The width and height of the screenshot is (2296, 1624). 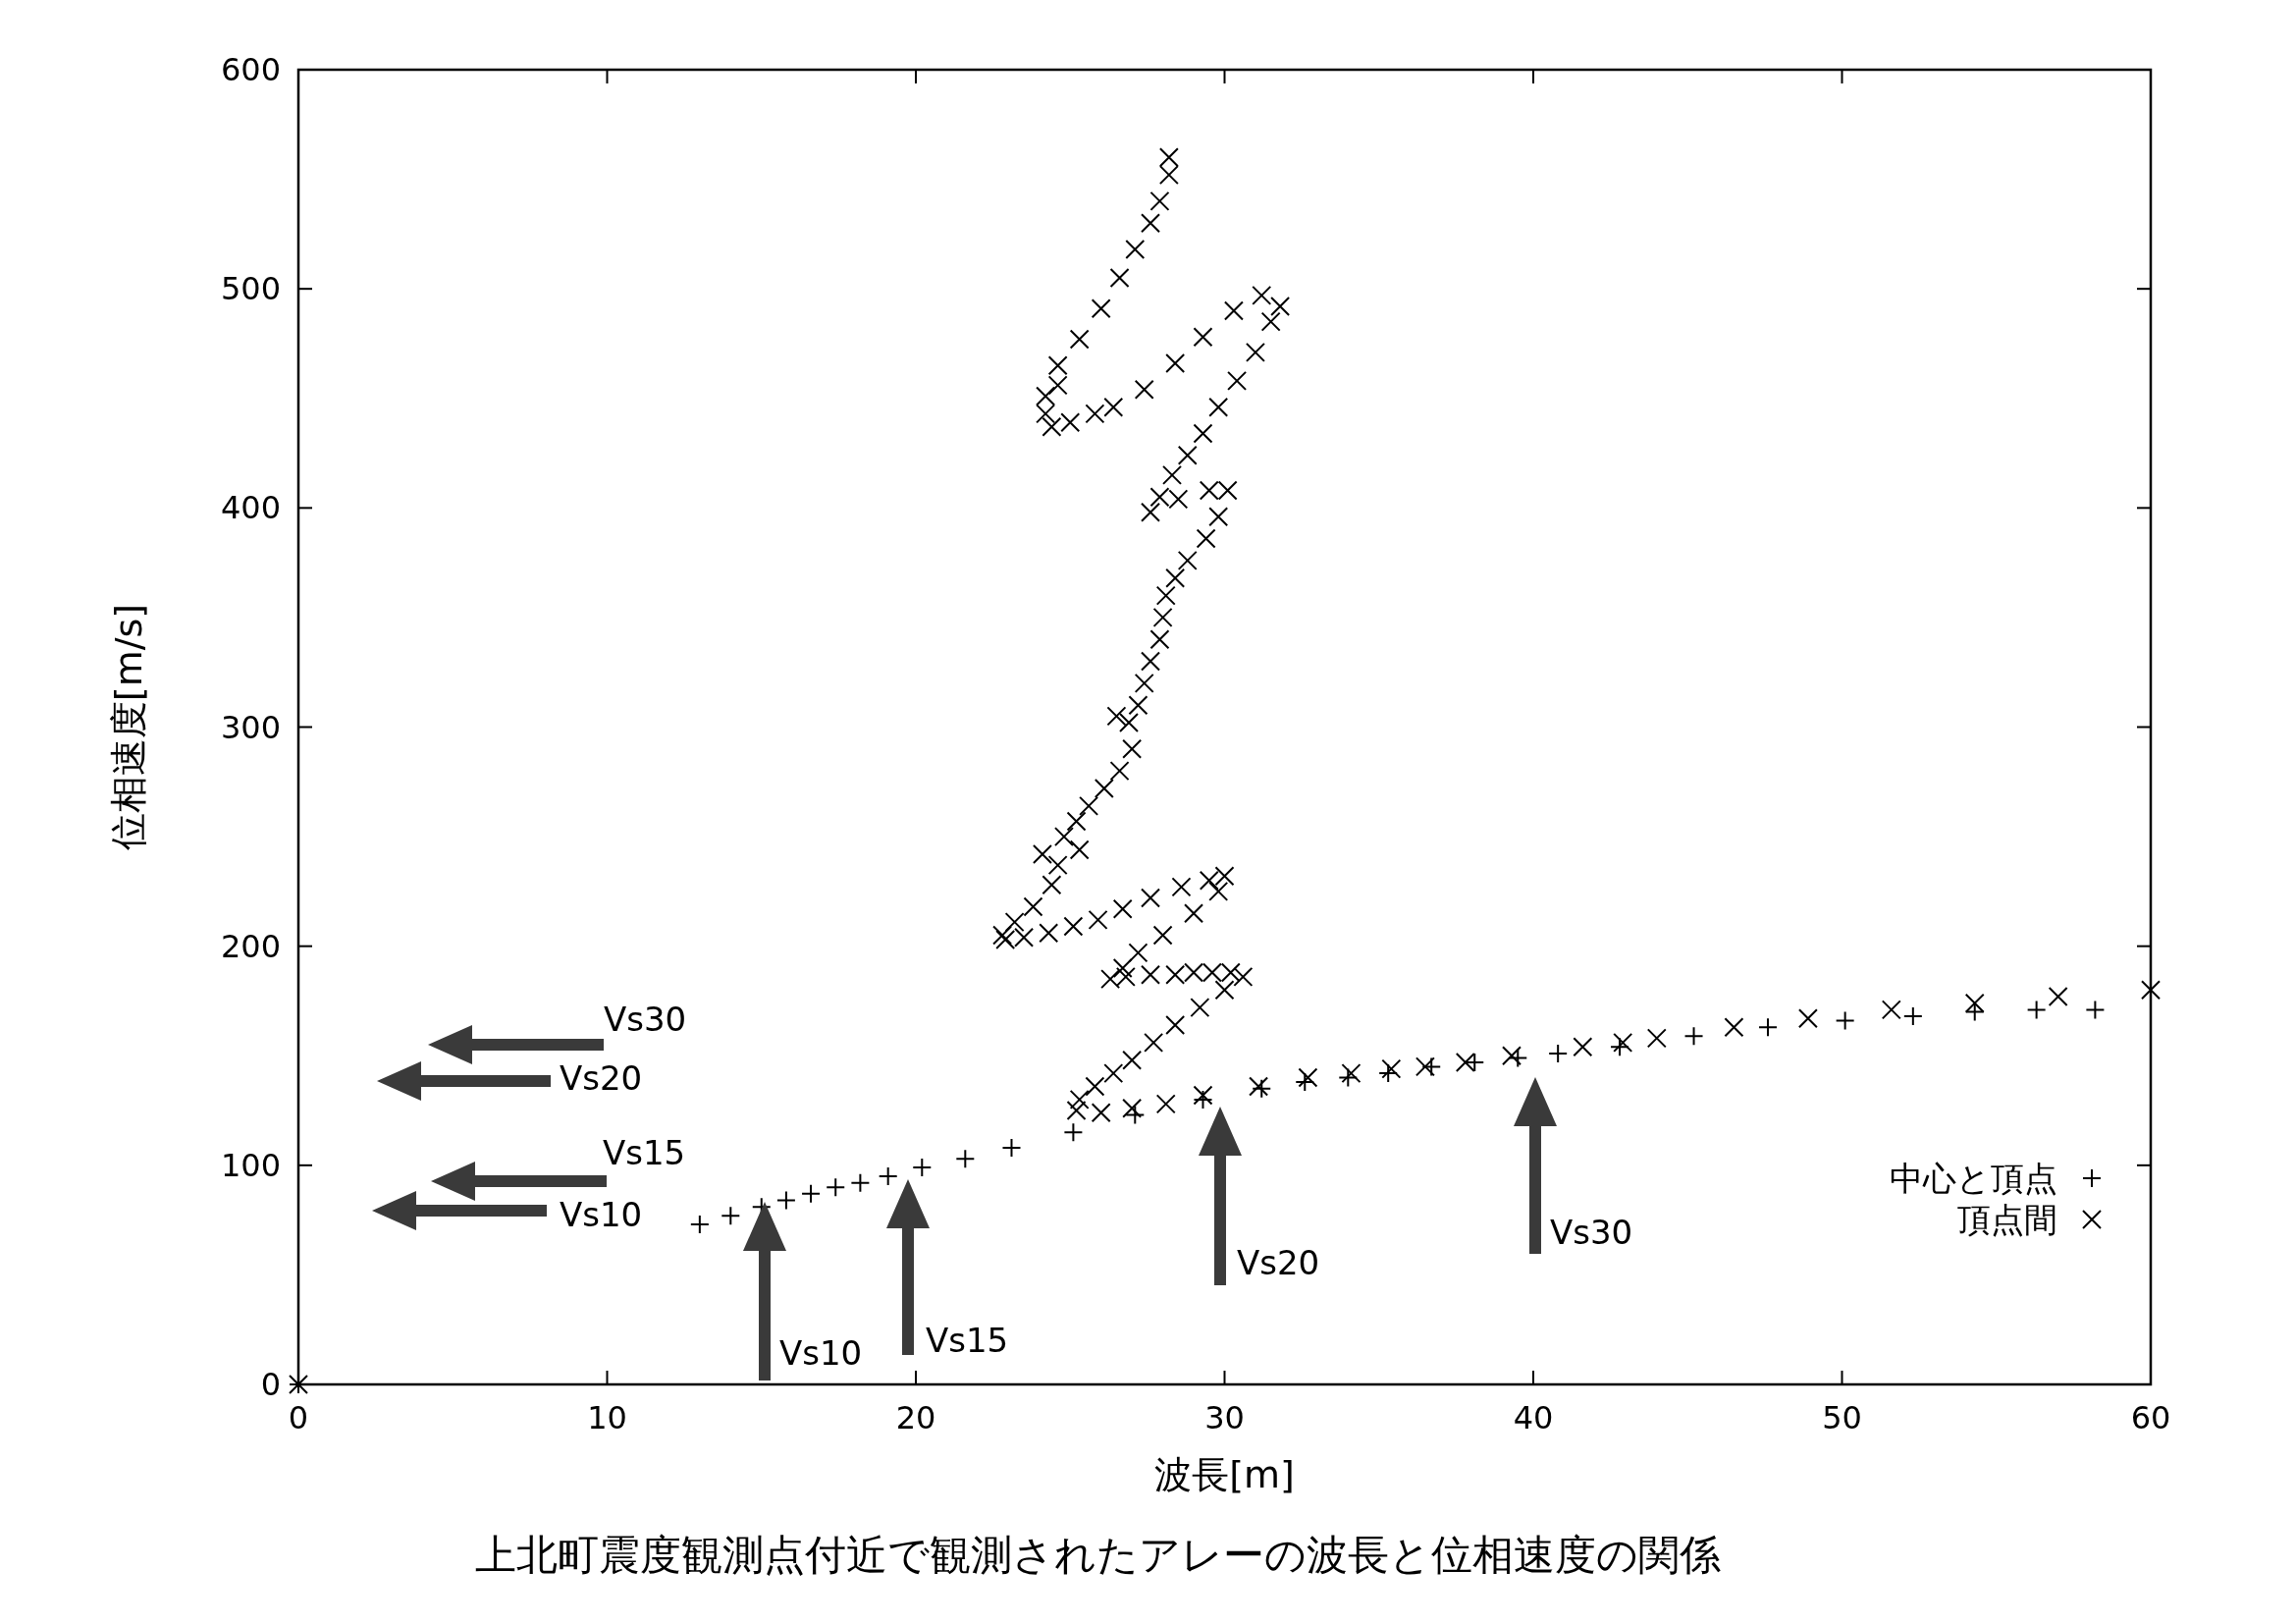 What do you see at coordinates (607, 1417) in the screenshot?
I see `x-tick-label: 10` at bounding box center [607, 1417].